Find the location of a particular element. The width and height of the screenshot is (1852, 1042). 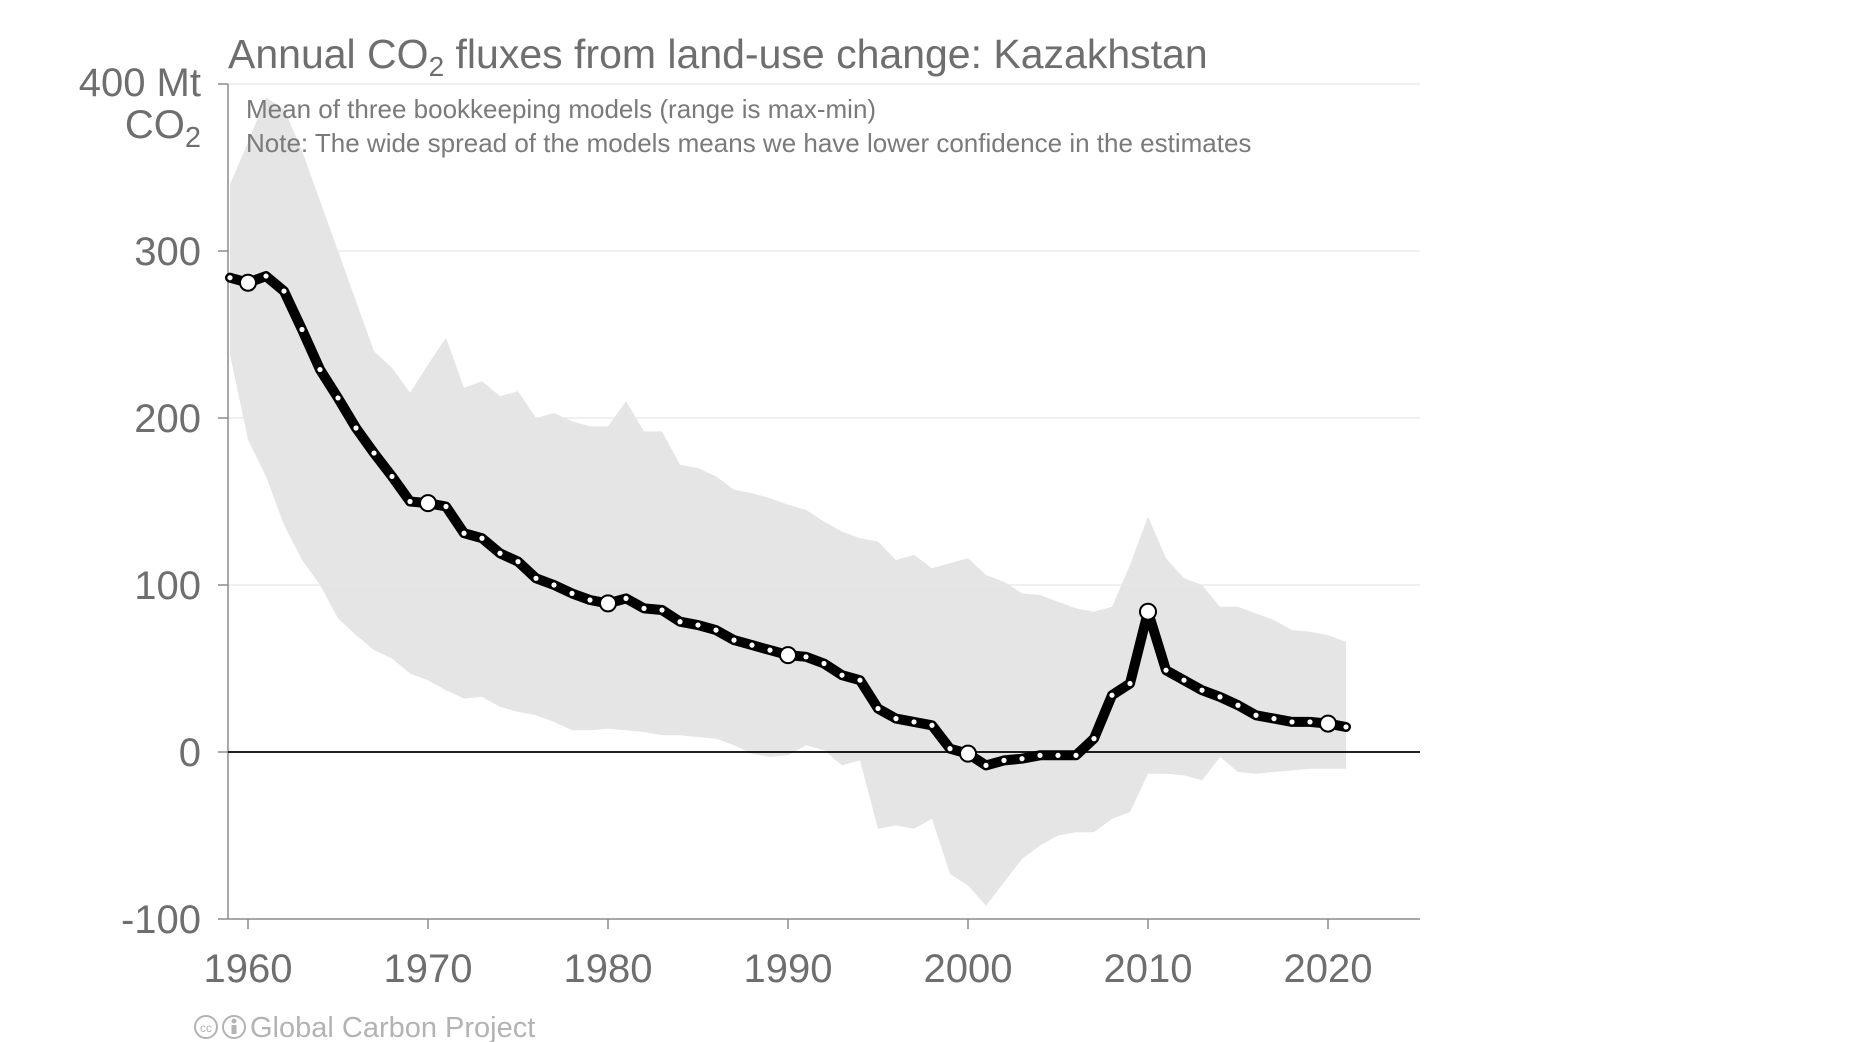

x-tick-label: 2010 is located at coordinates (1148, 969).